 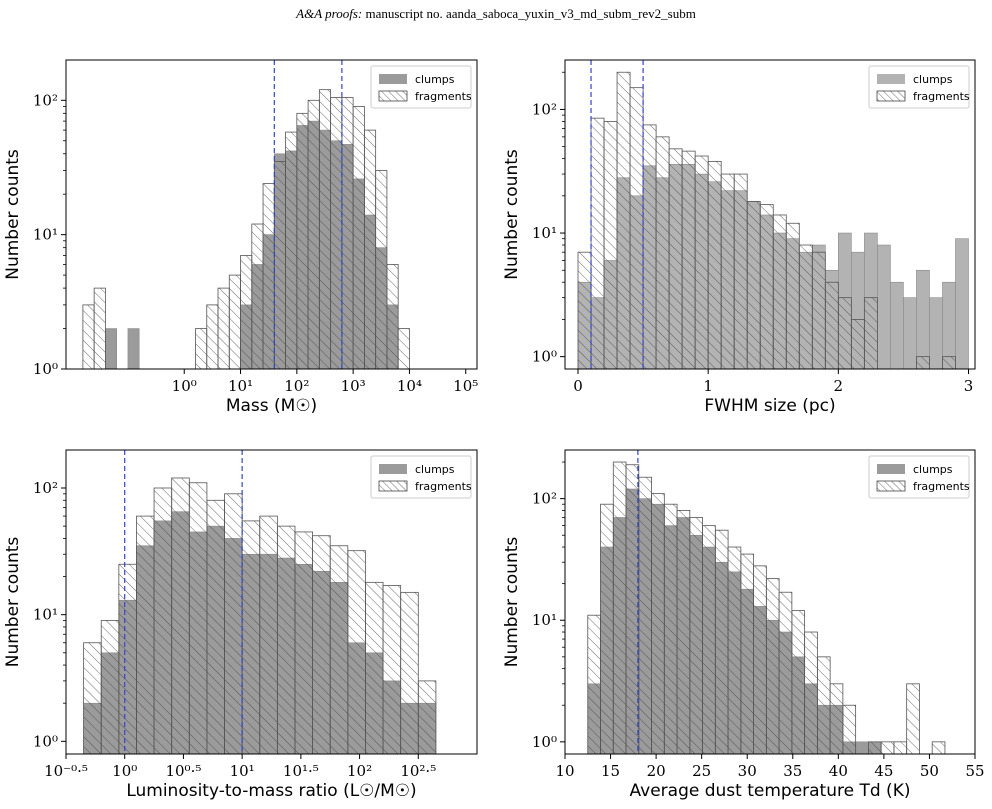 I want to click on x-tick-label: 10⁵, so click(x=465, y=386).